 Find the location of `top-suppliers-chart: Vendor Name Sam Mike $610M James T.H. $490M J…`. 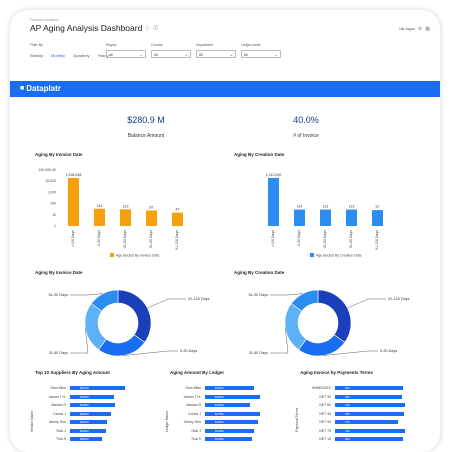

top-suppliers-chart: Vendor Name Sam Mike $610M James T.H. $490M J… is located at coordinates (88, 415).